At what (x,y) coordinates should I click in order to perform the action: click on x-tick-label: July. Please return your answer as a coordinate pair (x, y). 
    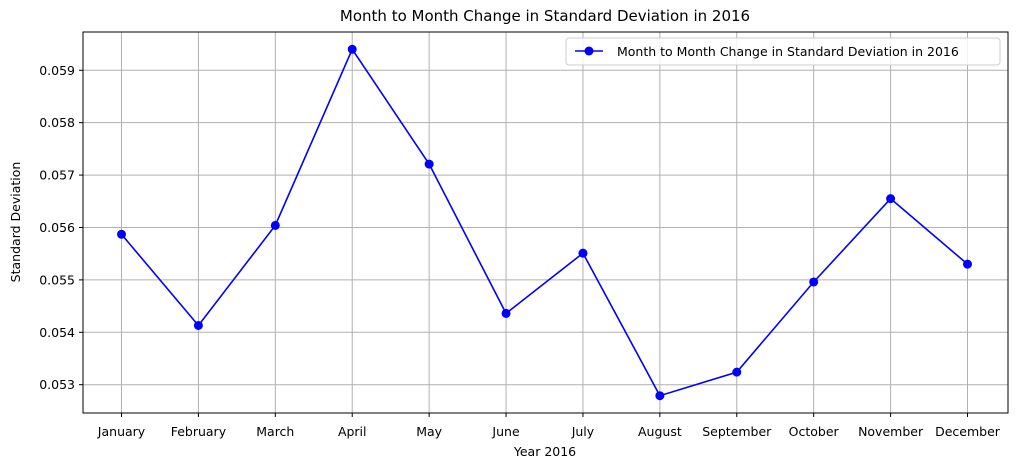
    Looking at the image, I should click on (583, 431).